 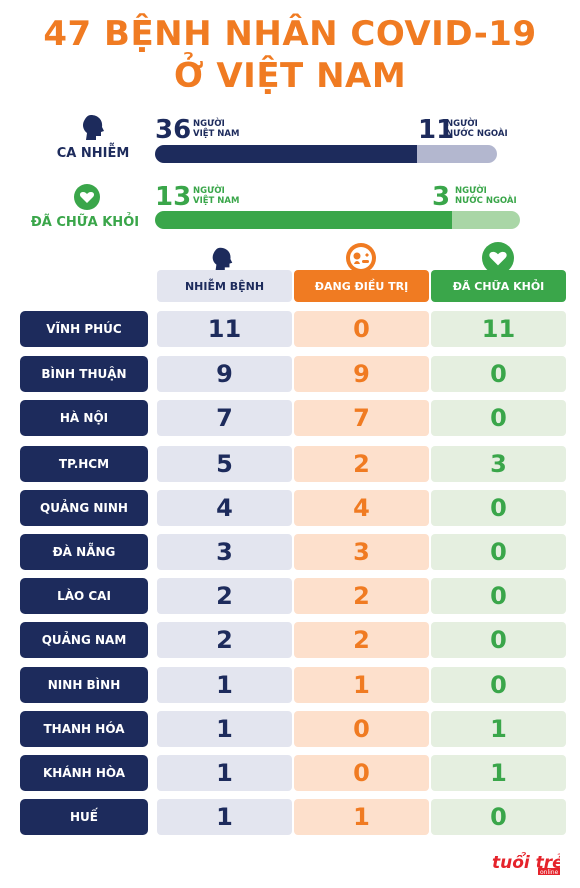 What do you see at coordinates (498, 286) in the screenshot?
I see `column-header-recovered: ĐÃ CHỮA KHỎI` at bounding box center [498, 286].